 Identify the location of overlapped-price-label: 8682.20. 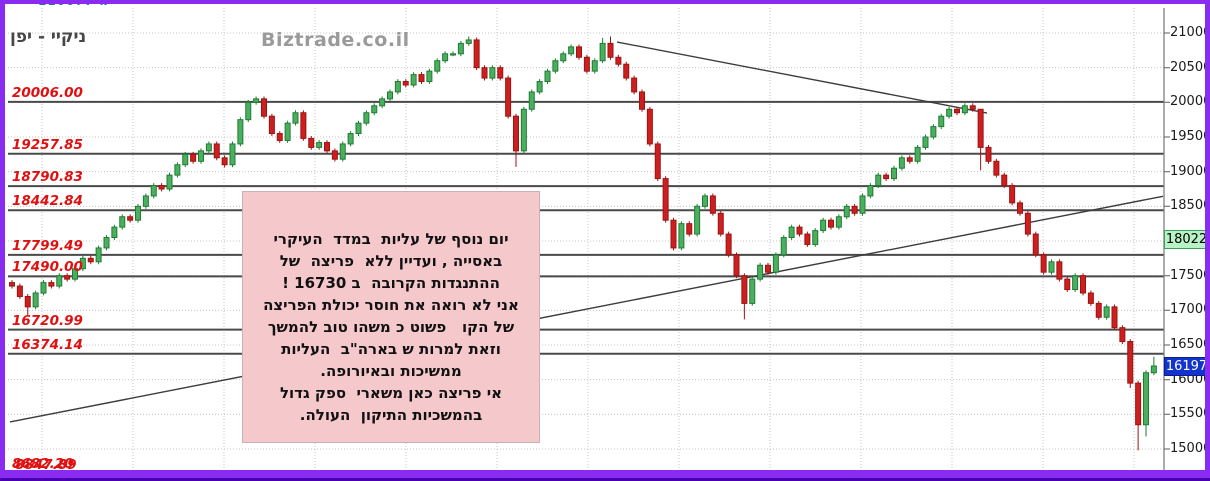
(43, 464).